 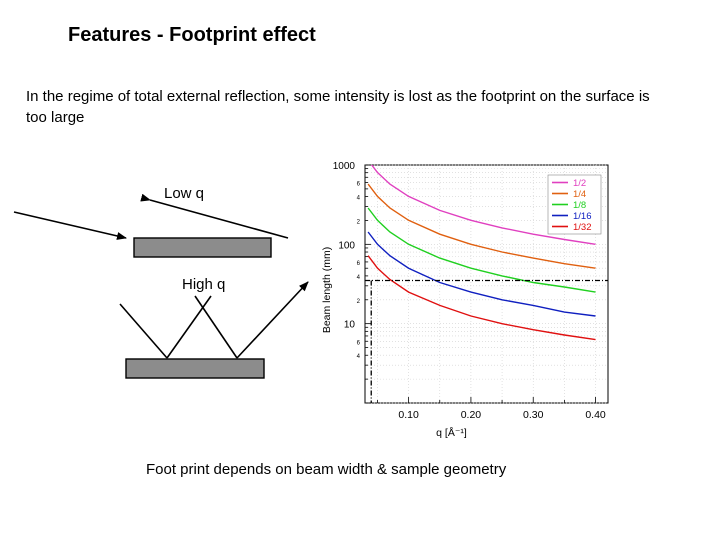 What do you see at coordinates (202, 247) in the screenshot?
I see `low-q-sample` at bounding box center [202, 247].